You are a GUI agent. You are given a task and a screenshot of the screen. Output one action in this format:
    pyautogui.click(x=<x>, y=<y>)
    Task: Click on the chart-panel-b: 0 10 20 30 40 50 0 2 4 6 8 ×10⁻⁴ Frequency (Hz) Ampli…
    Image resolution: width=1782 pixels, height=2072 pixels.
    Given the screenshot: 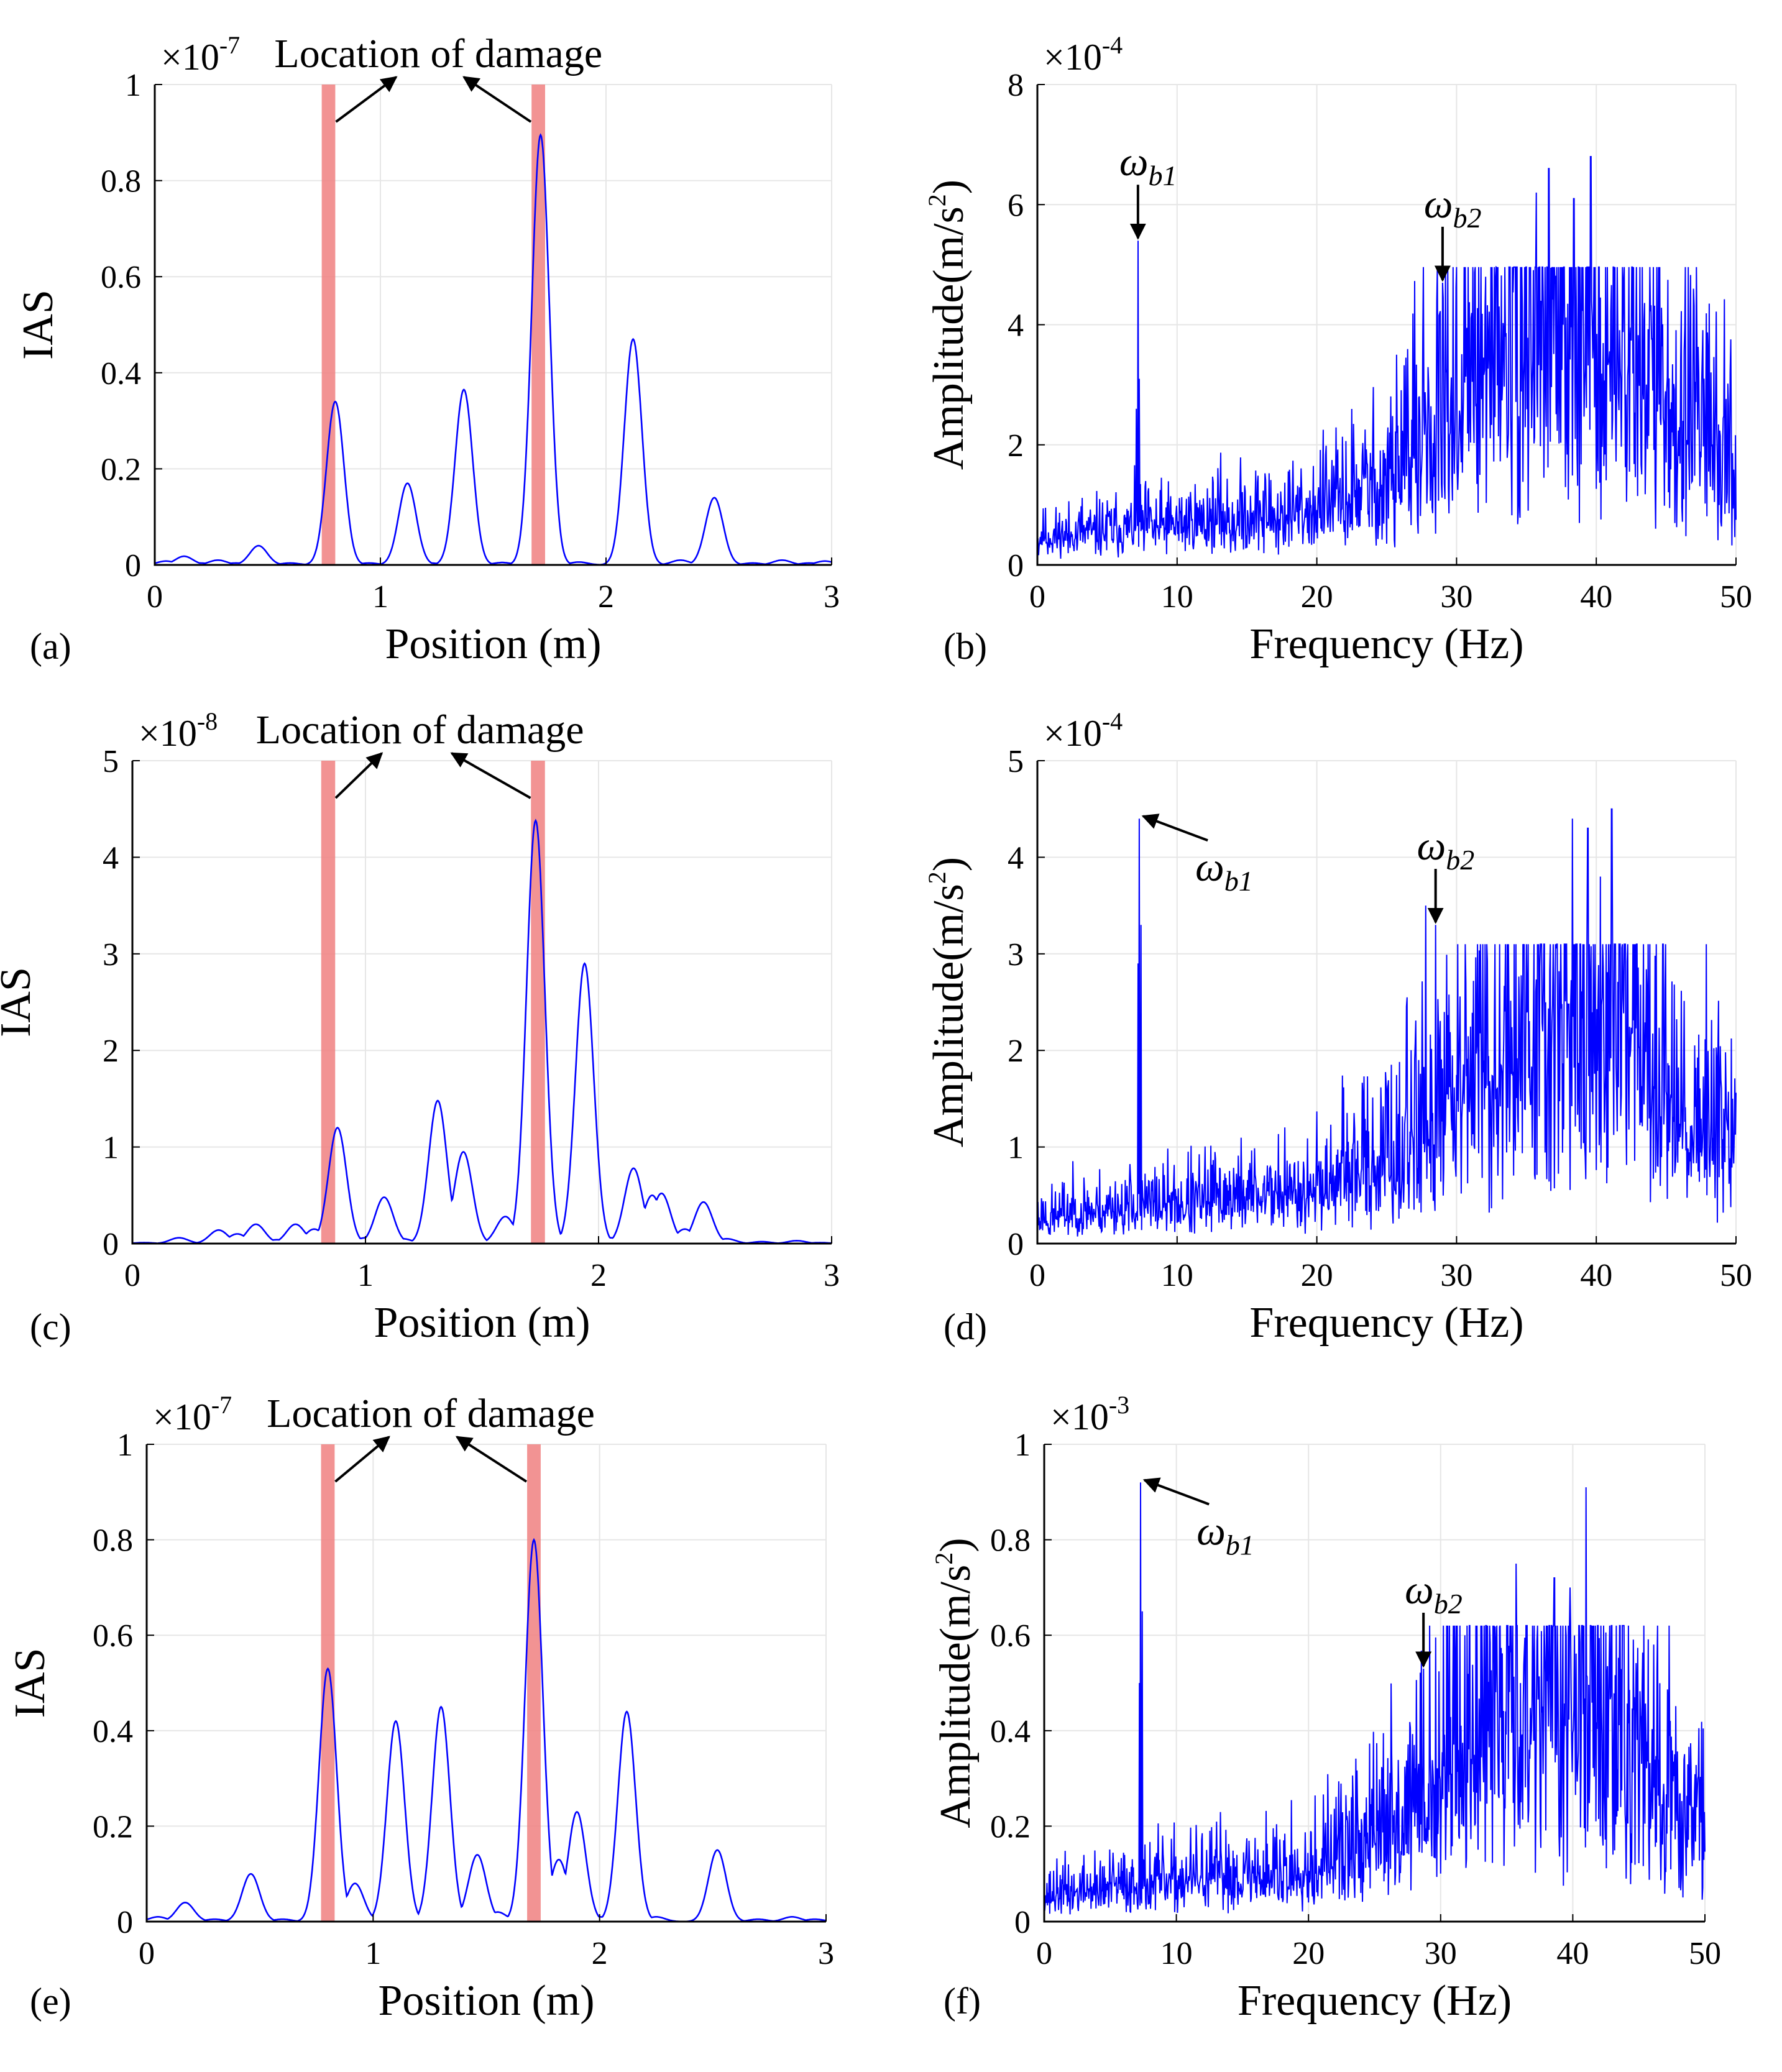 What is the action you would take?
    pyautogui.click(x=1337, y=349)
    